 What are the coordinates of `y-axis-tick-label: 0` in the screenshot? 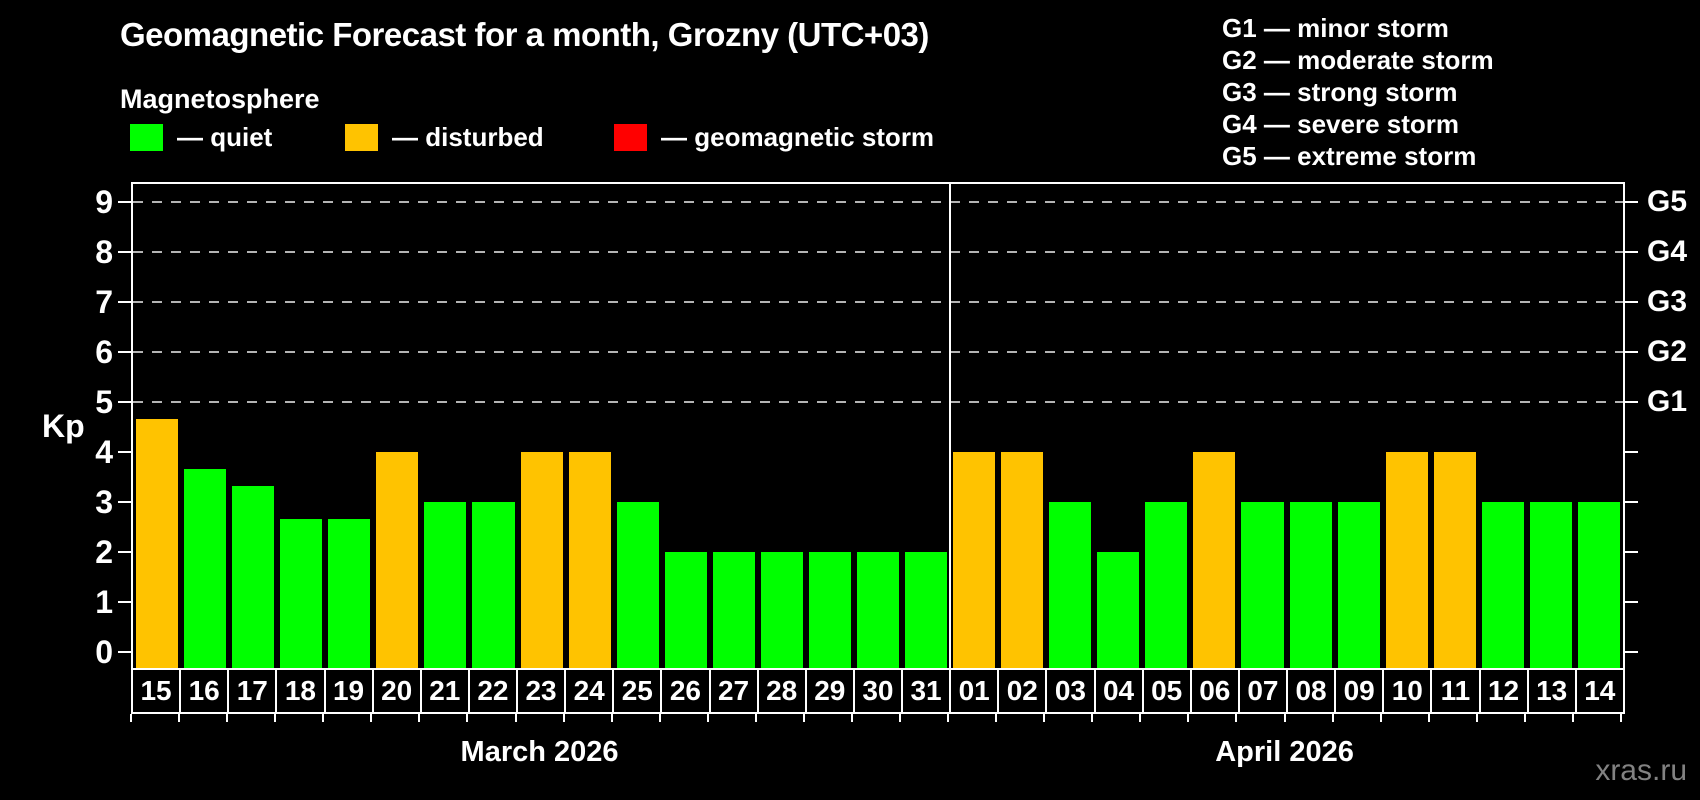 It's located at (104, 652).